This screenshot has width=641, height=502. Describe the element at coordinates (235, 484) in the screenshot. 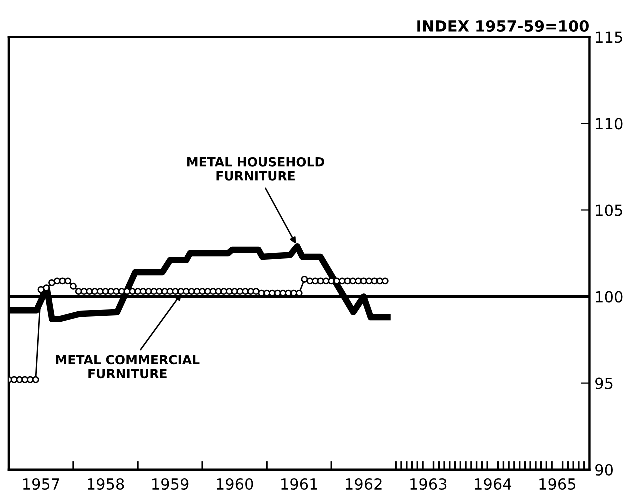

I see `x-tick-label: 1960` at that location.